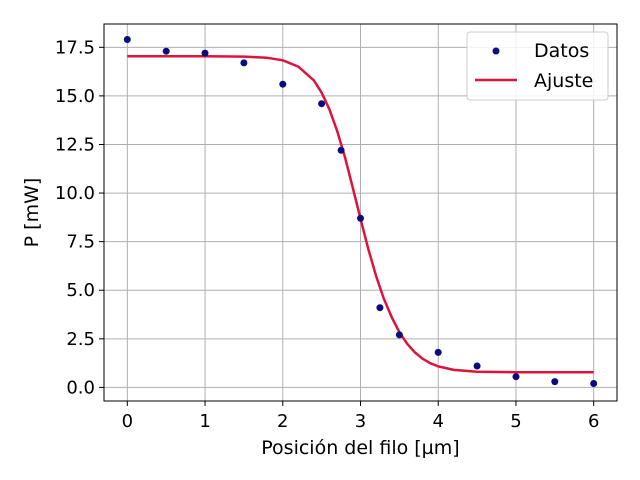  What do you see at coordinates (127, 421) in the screenshot?
I see `x-tick-label: 0` at bounding box center [127, 421].